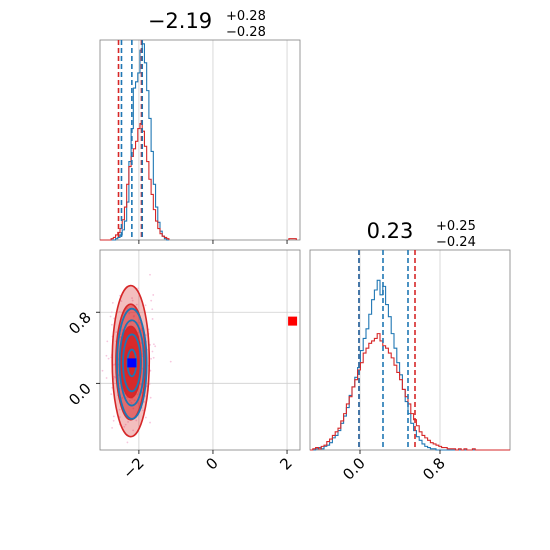 The height and width of the screenshot is (550, 550). Describe the element at coordinates (246, 32) in the screenshot. I see `title-param-1-lower: −0.28` at that location.